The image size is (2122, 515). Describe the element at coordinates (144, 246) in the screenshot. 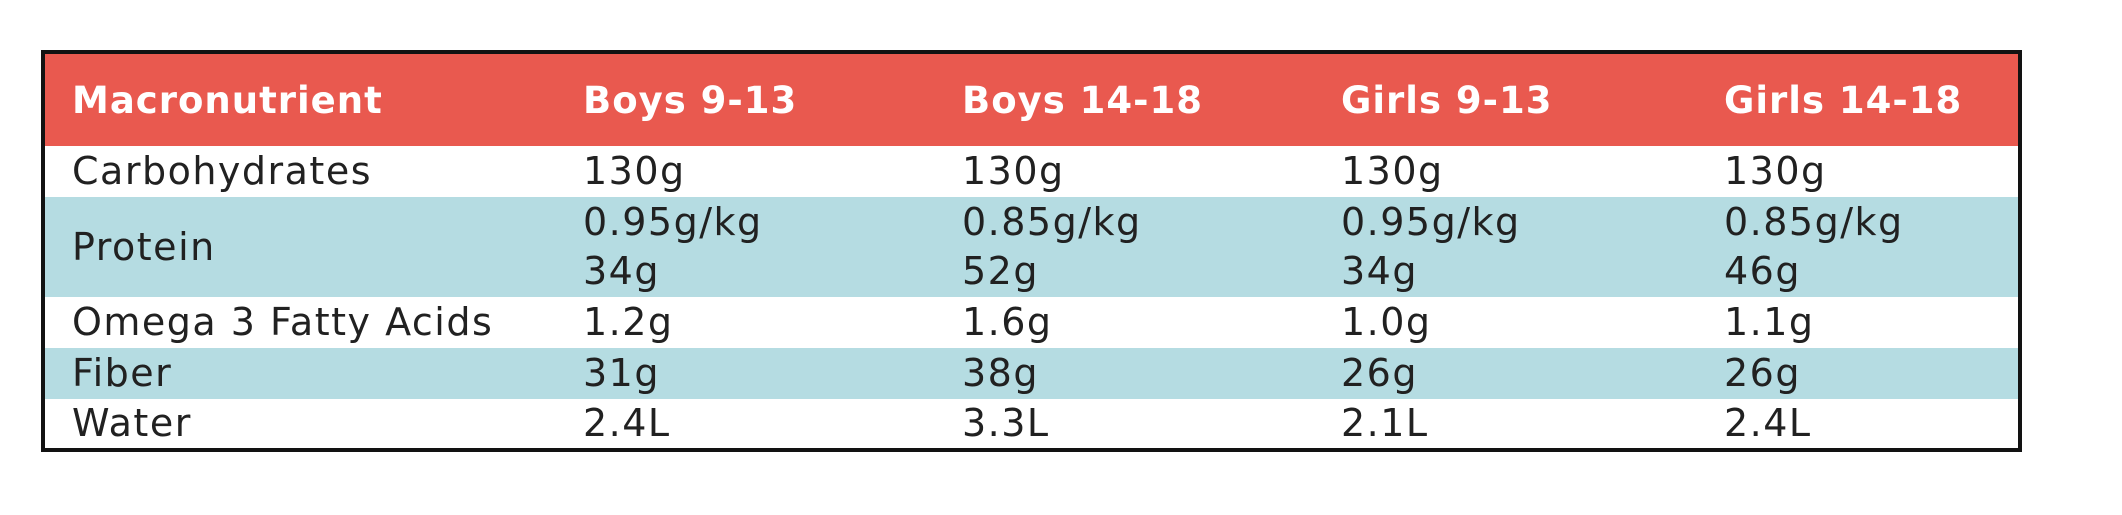

I see `row-label: Protein` at that location.